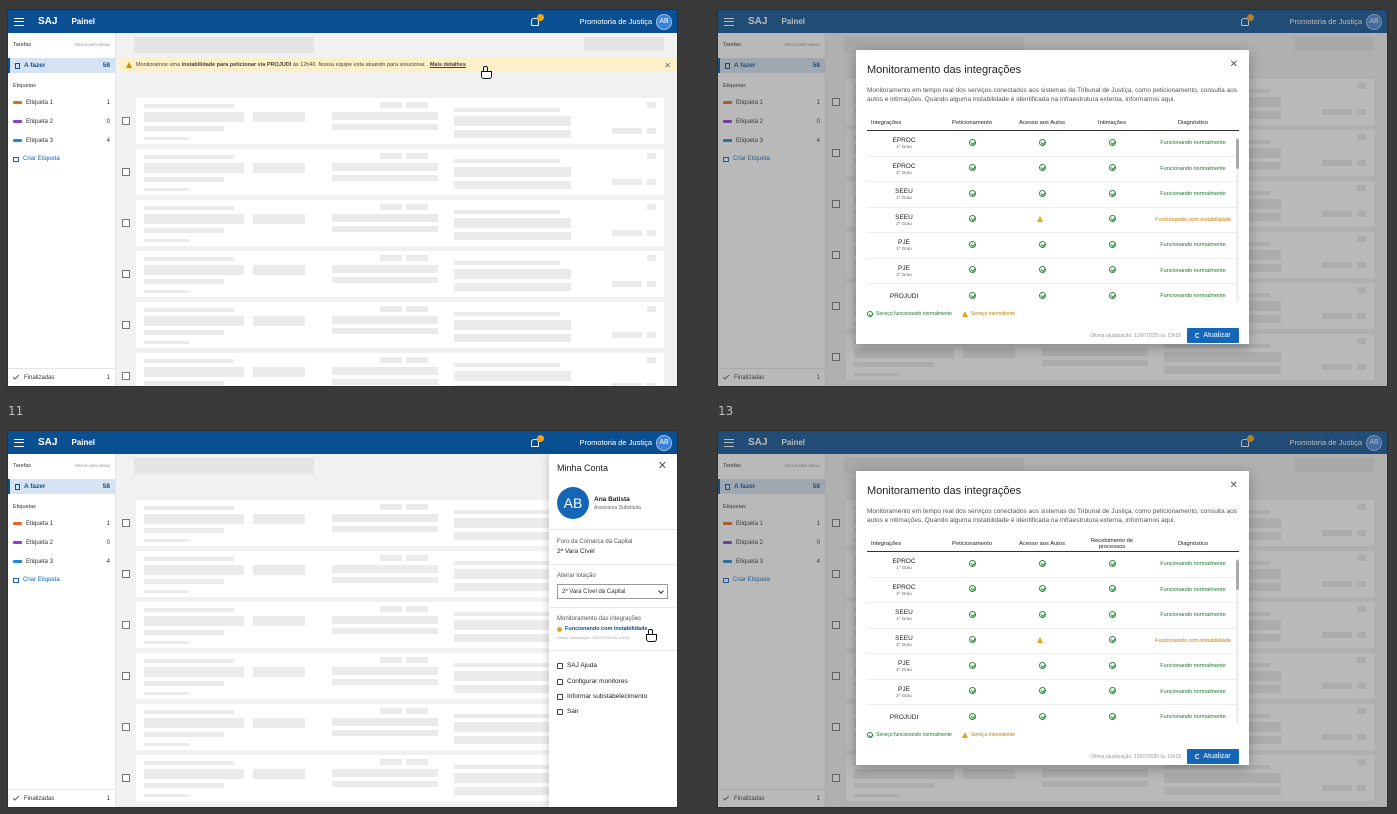 The image size is (1397, 814). Describe the element at coordinates (16, 411) in the screenshot. I see `frame-label-11: 11` at that location.